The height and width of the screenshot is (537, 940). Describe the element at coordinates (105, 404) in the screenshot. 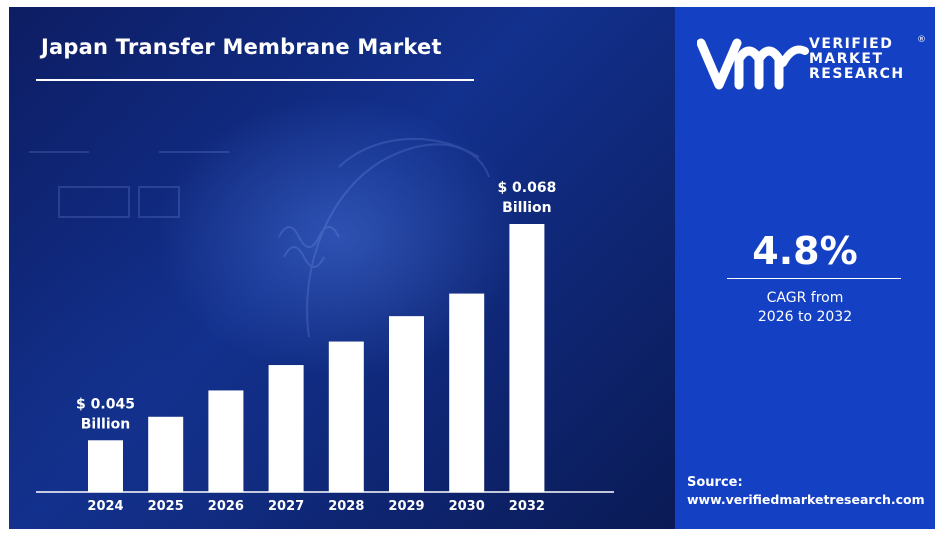

I see `data-label: $ 0.045` at that location.